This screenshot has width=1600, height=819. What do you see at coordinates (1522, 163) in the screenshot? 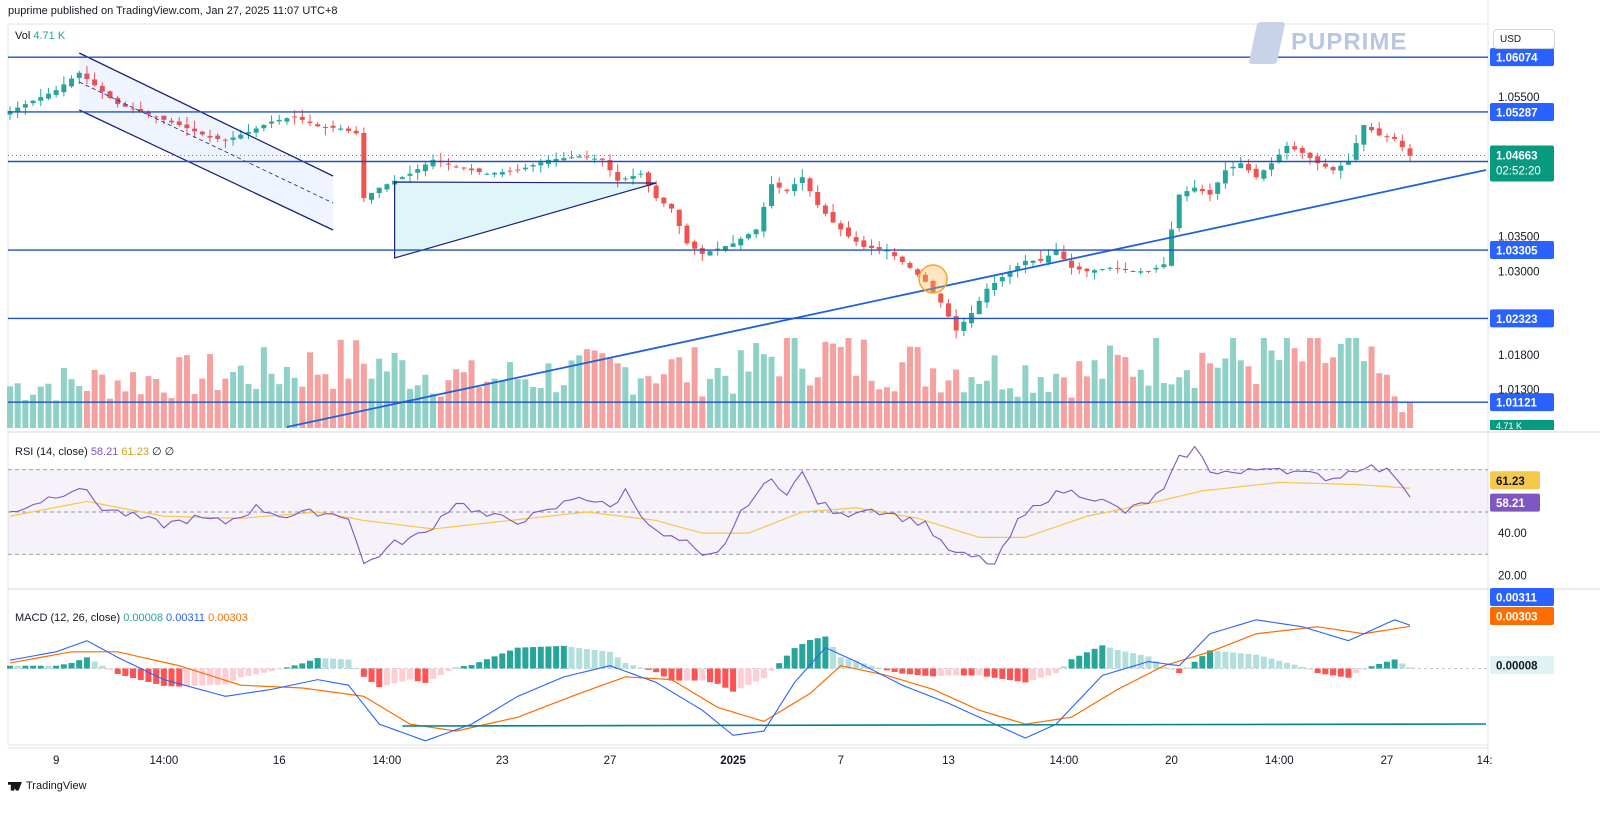
I see `last-price-tag-bg` at bounding box center [1522, 163].